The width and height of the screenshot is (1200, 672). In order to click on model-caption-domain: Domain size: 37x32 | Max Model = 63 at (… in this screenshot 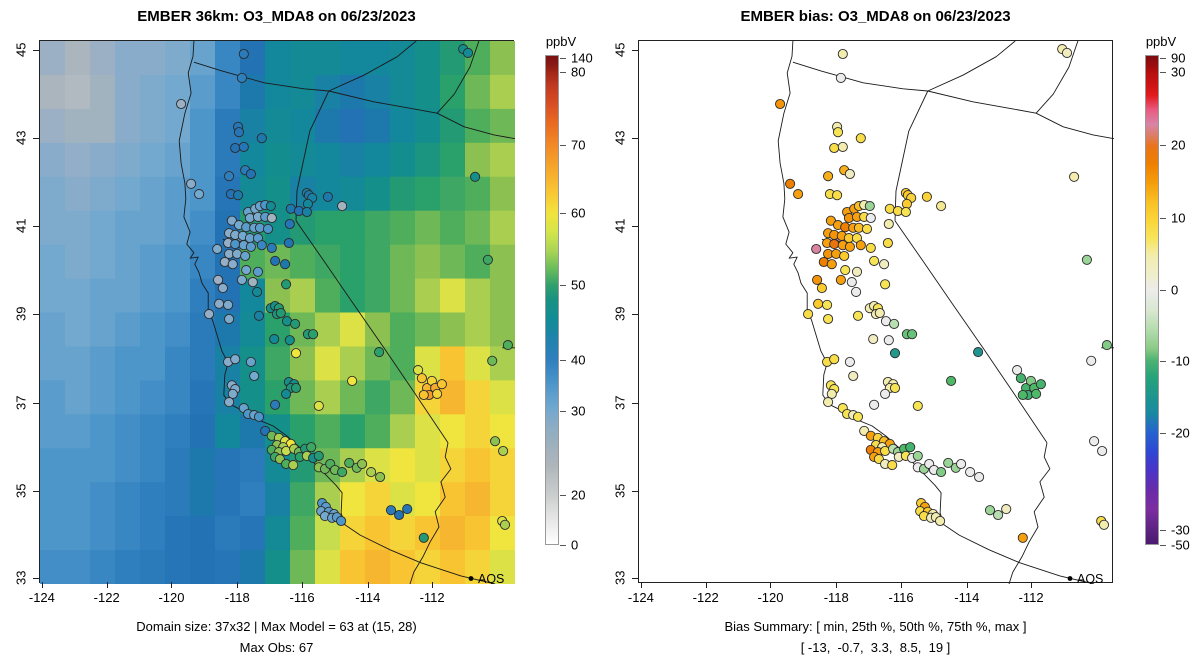, I will do `click(276, 626)`.